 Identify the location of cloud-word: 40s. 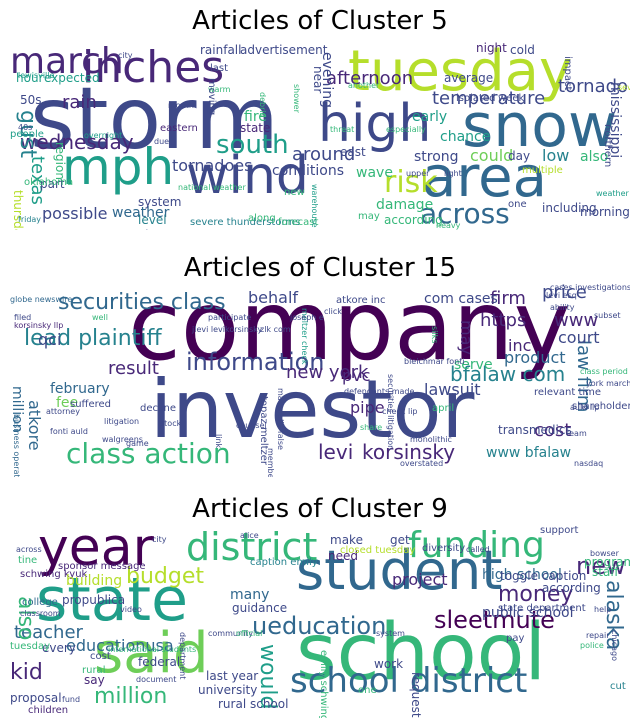
(25, 127).